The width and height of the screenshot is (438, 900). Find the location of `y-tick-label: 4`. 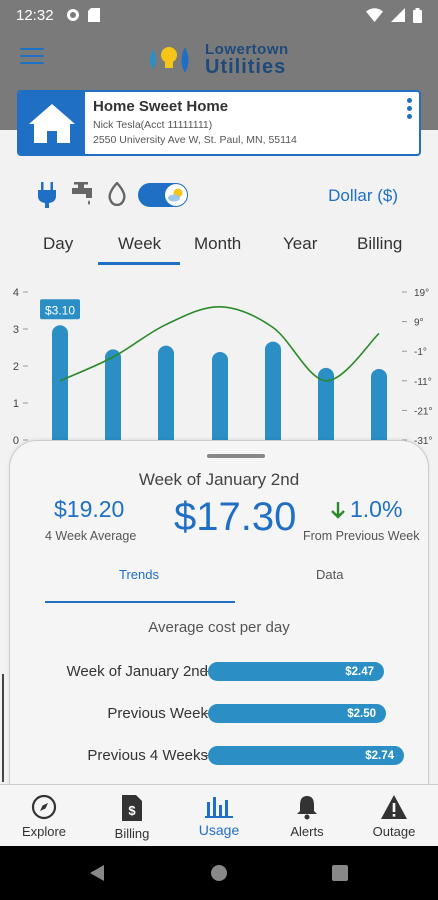

y-tick-label: 4 is located at coordinates (16, 293).